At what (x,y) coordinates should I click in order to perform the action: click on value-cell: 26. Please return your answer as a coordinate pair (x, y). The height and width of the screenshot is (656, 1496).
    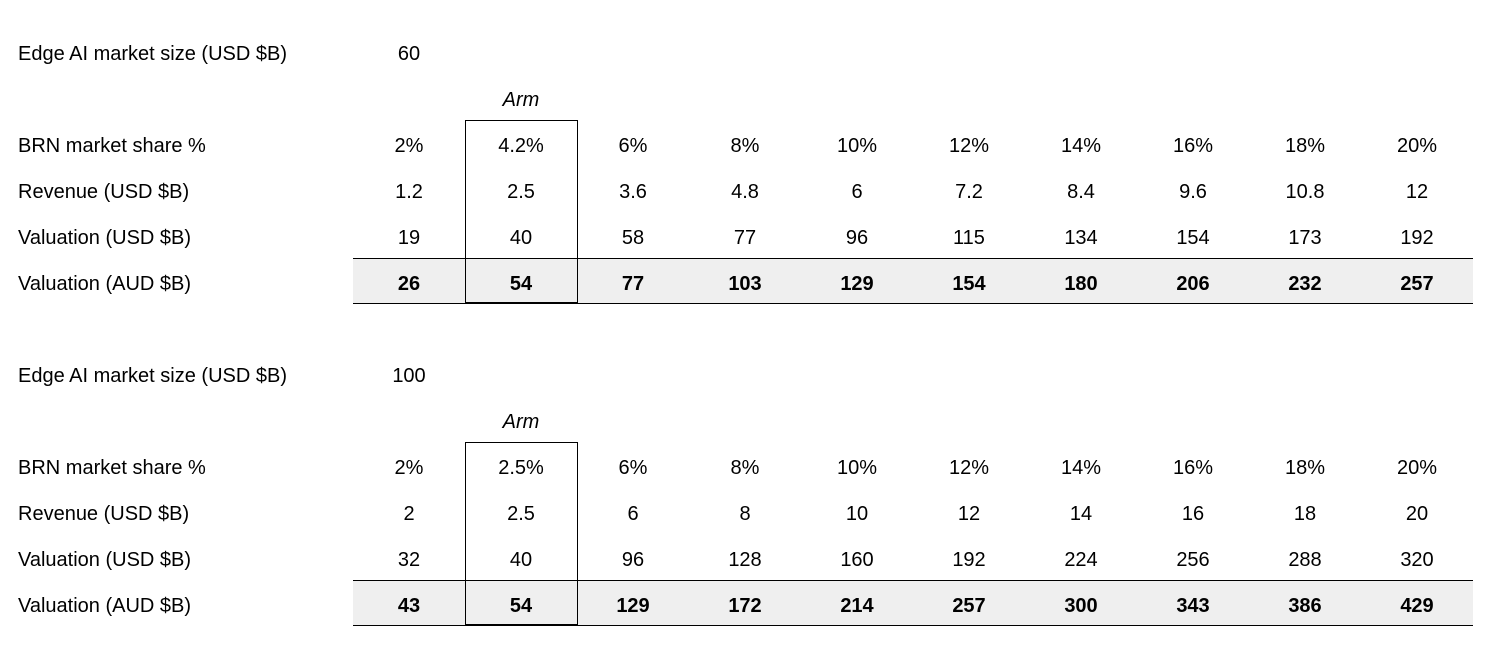
    Looking at the image, I should click on (409, 284).